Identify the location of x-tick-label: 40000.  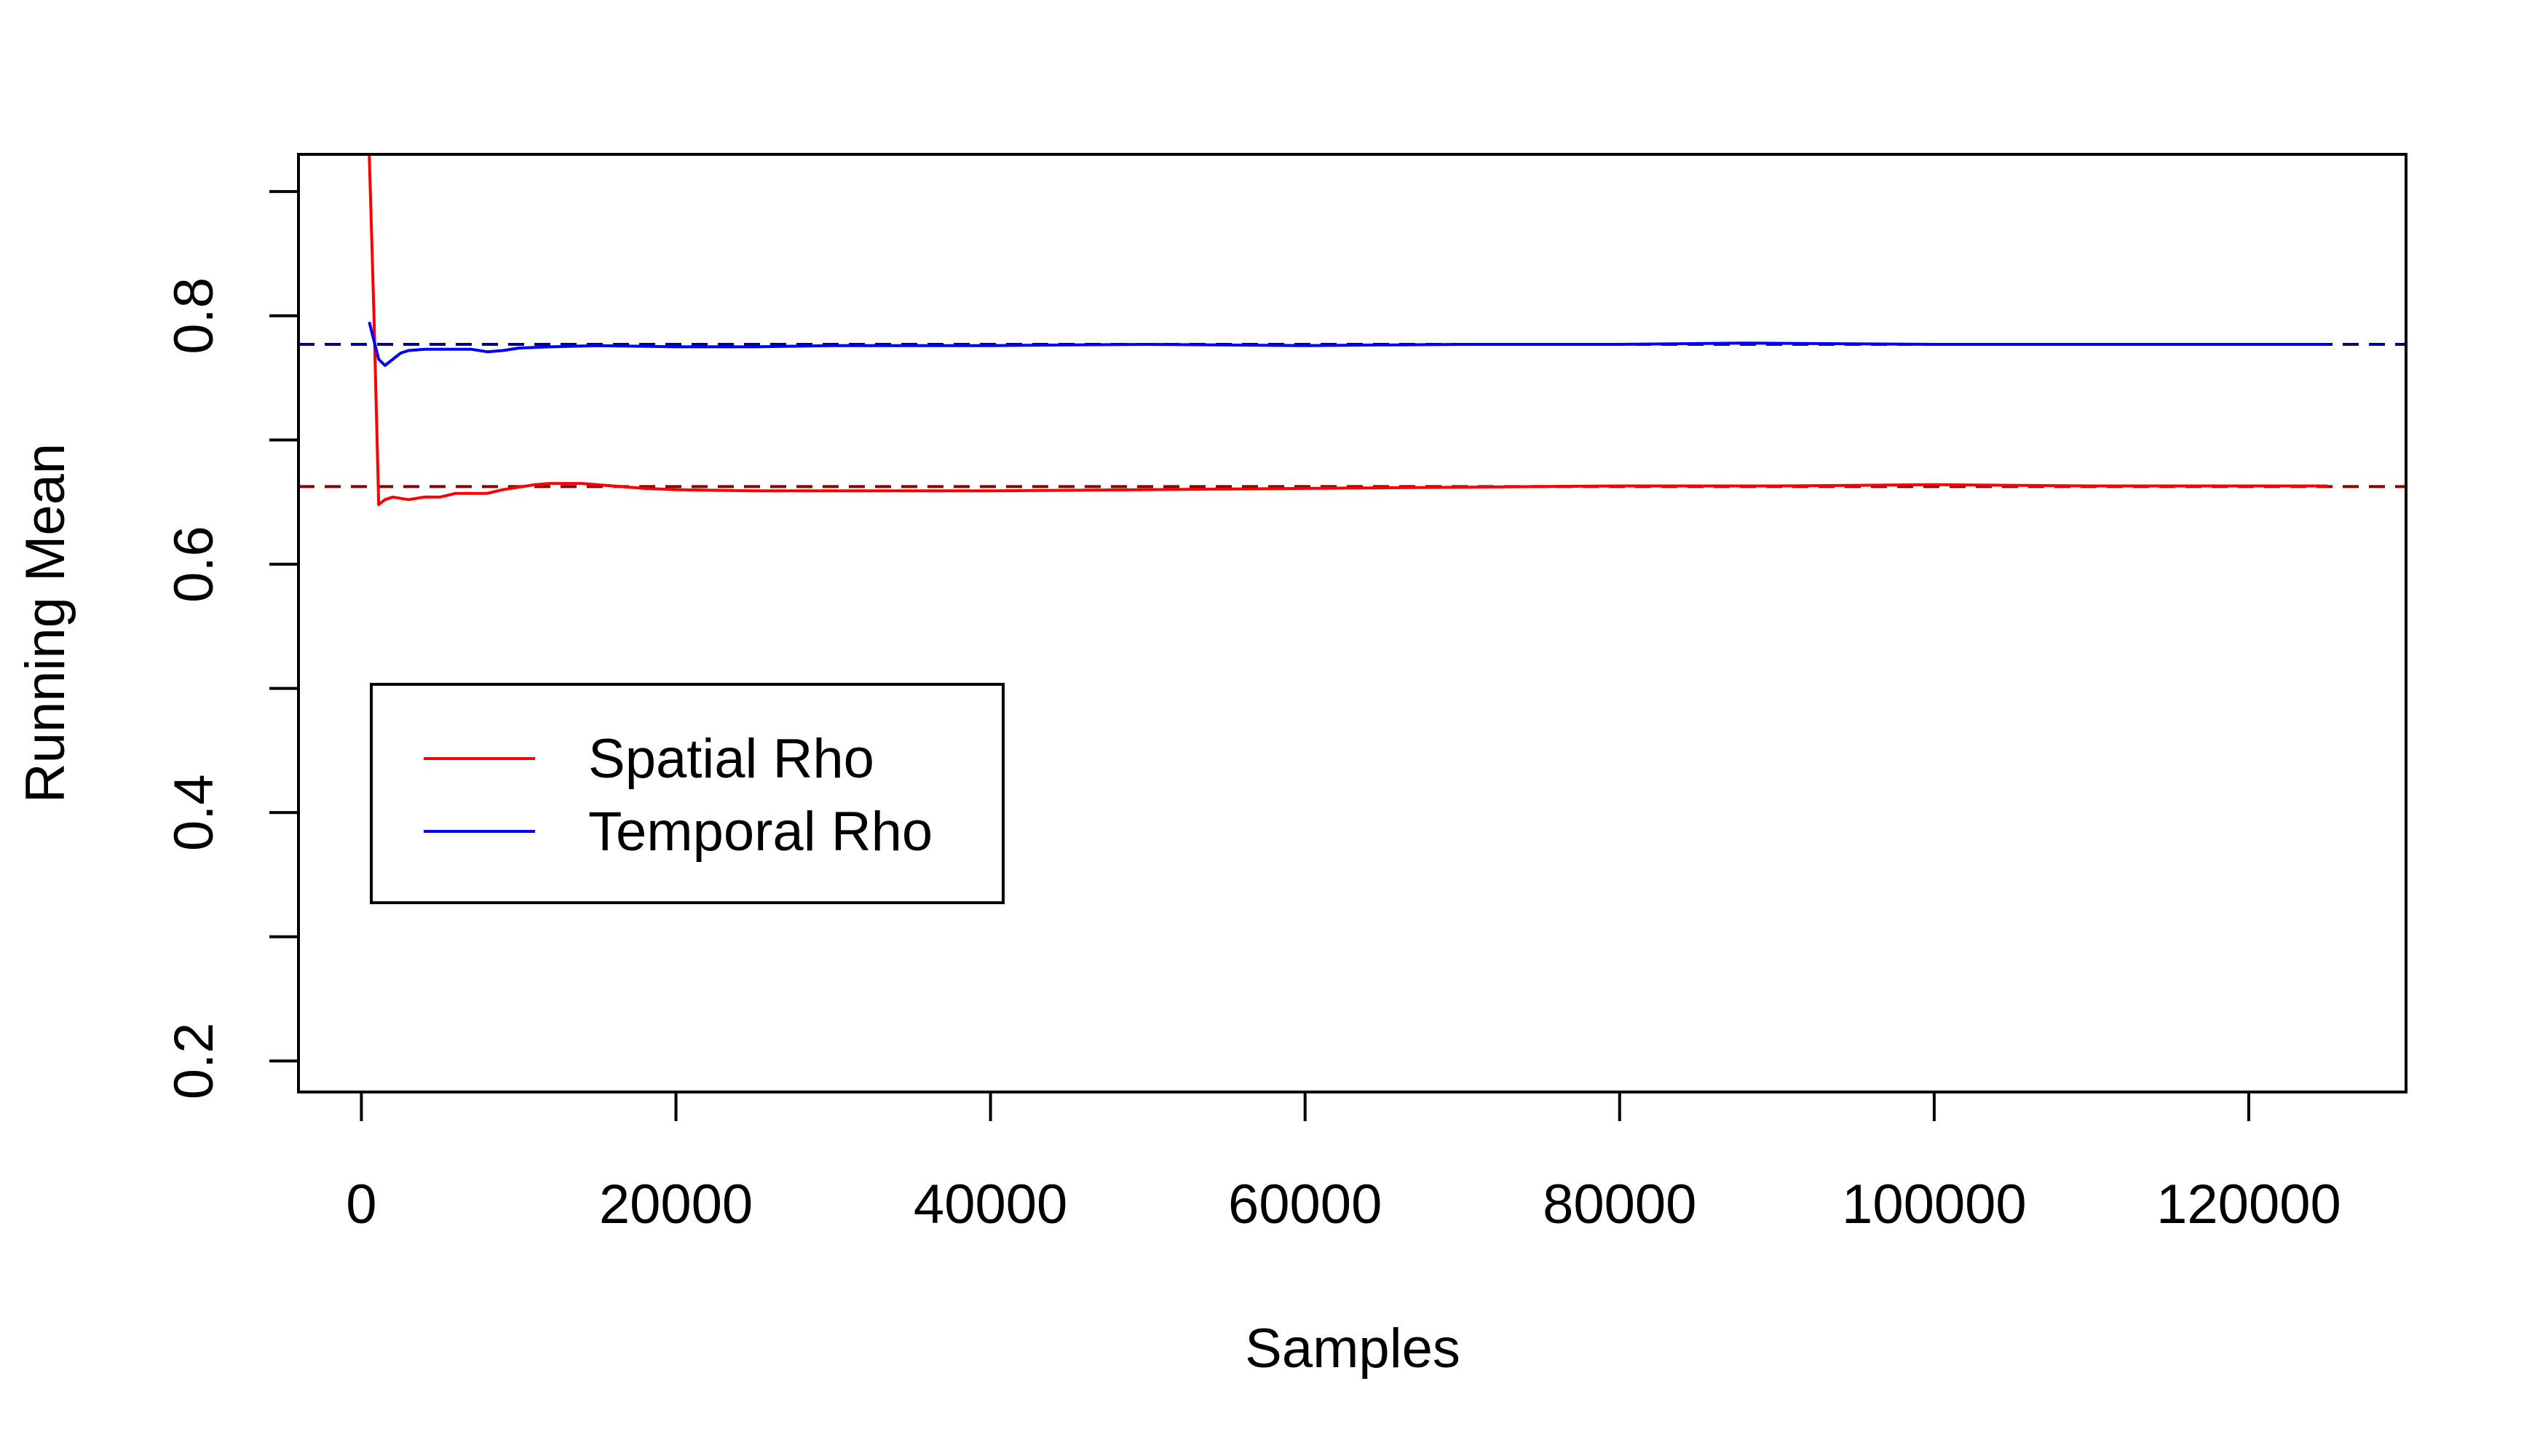
(990, 1204).